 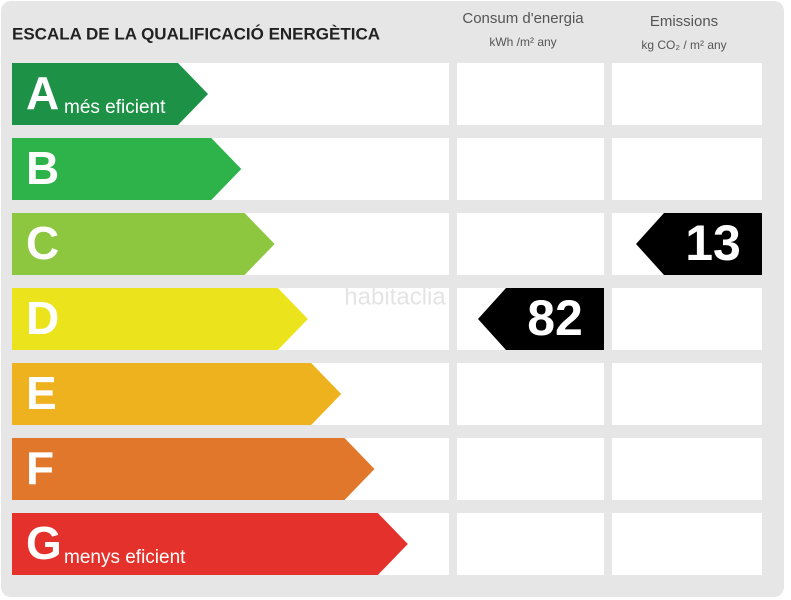 I want to click on column-unit: kWh /m² any, so click(x=522, y=42).